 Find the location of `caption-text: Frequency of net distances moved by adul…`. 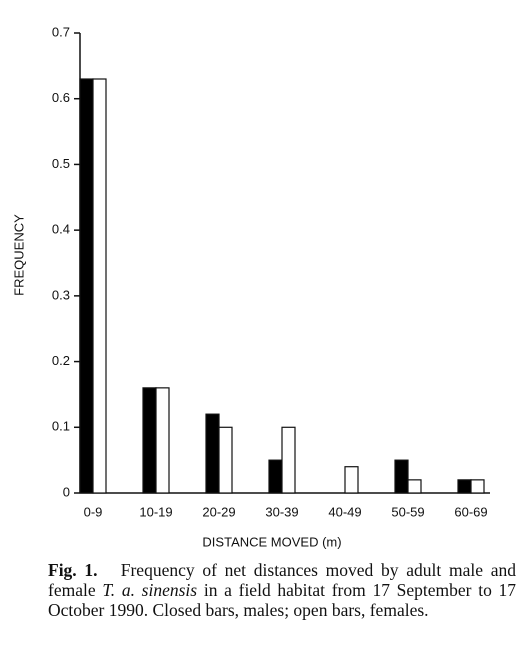

caption-text: Frequency of net distances moved by adul… is located at coordinates (282, 580).